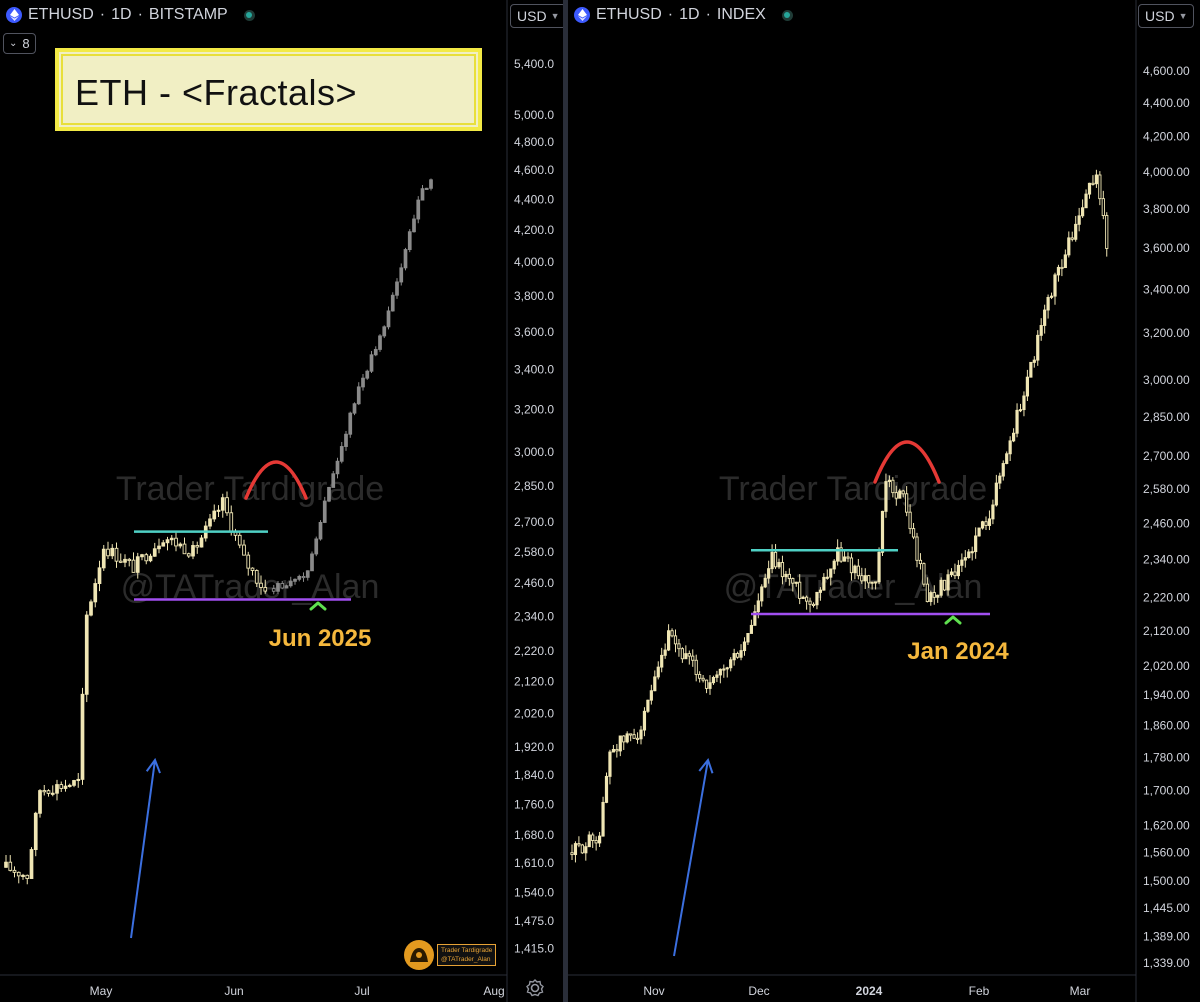 Image resolution: width=1200 pixels, height=1002 pixels. Describe the element at coordinates (1166, 695) in the screenshot. I see `y-tick-label: 1,940.00` at that location.